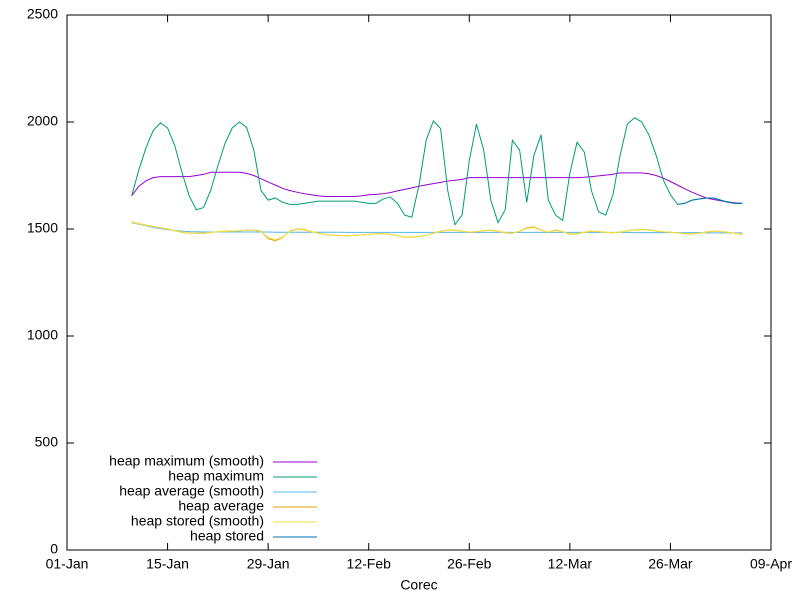 Image resolution: width=800 pixels, height=605 pixels. I want to click on x-tick-label: 09-Apr, so click(771, 564).